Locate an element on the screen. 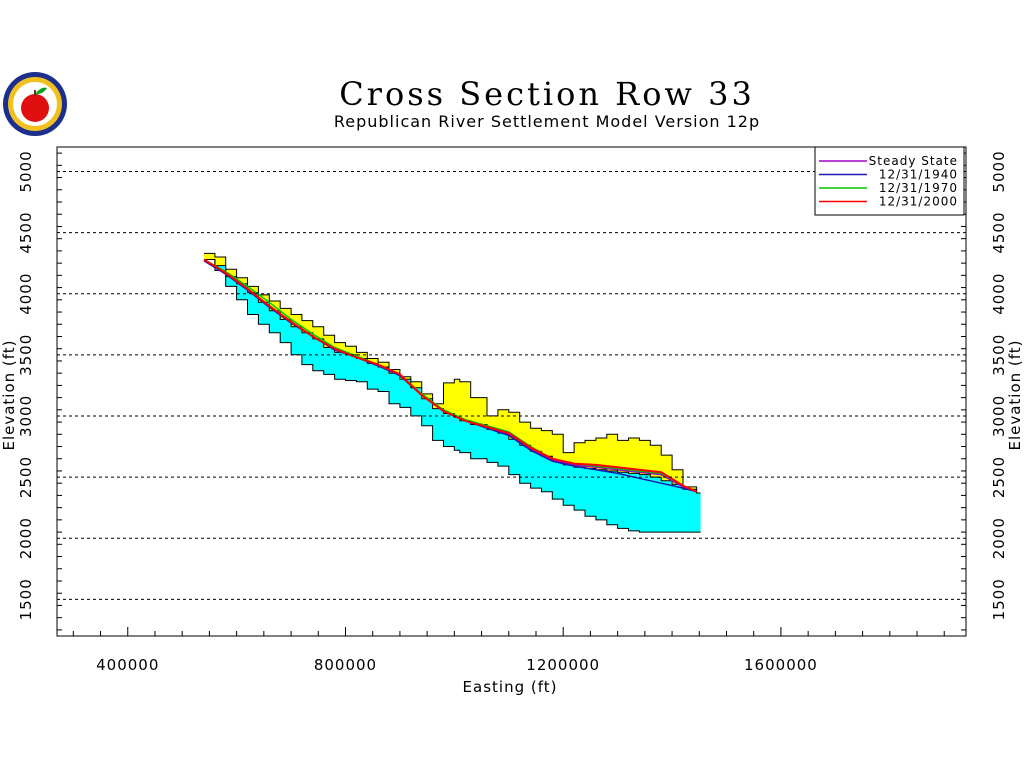  legend-box is located at coordinates (889, 181).